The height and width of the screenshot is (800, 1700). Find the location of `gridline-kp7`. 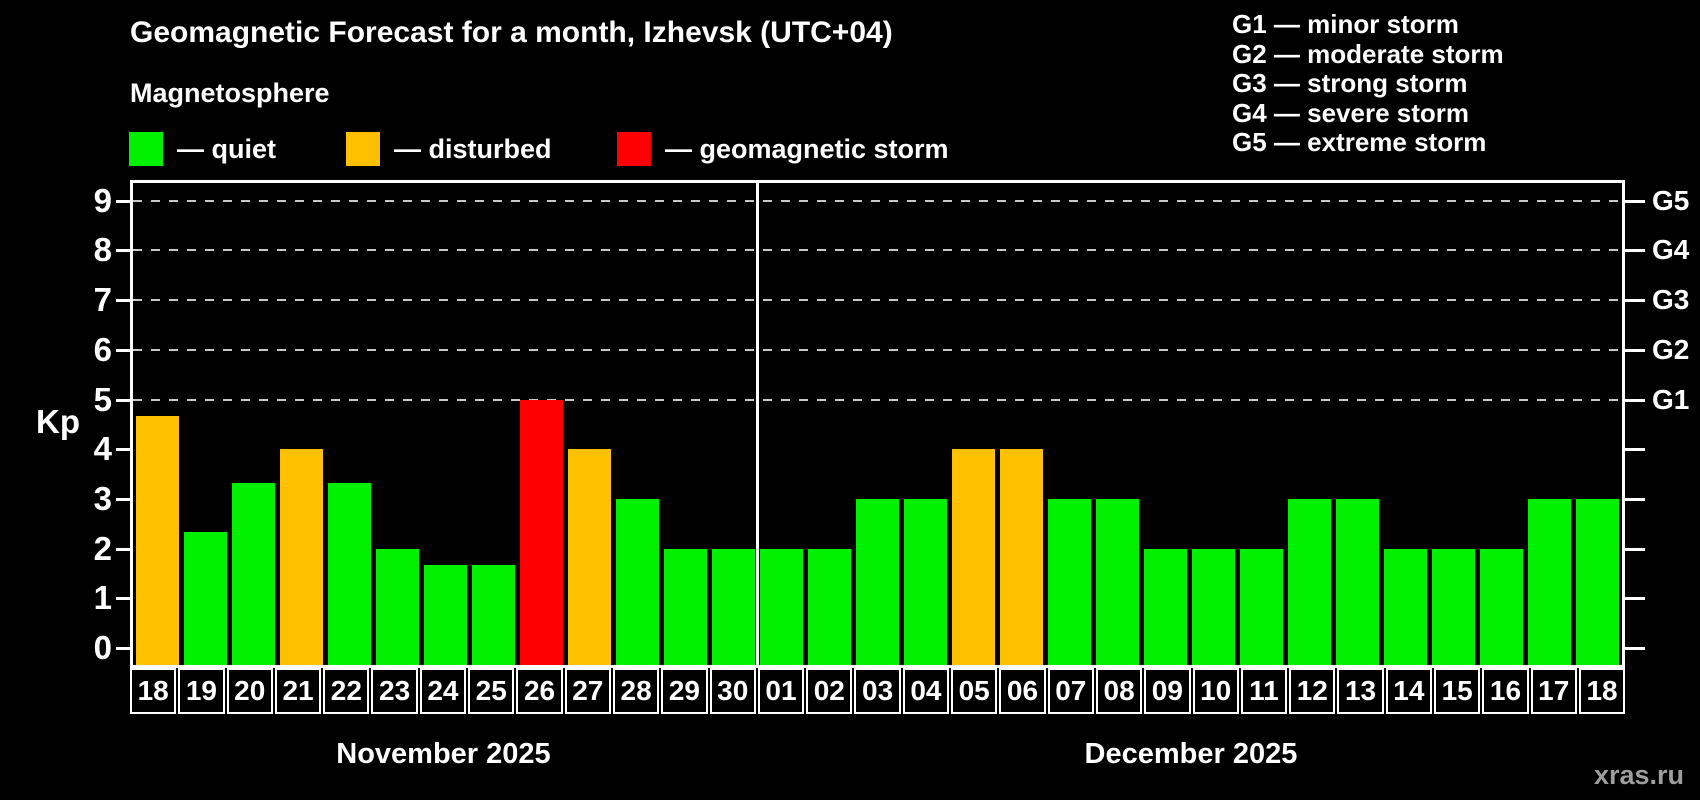

gridline-kp7 is located at coordinates (877, 300).